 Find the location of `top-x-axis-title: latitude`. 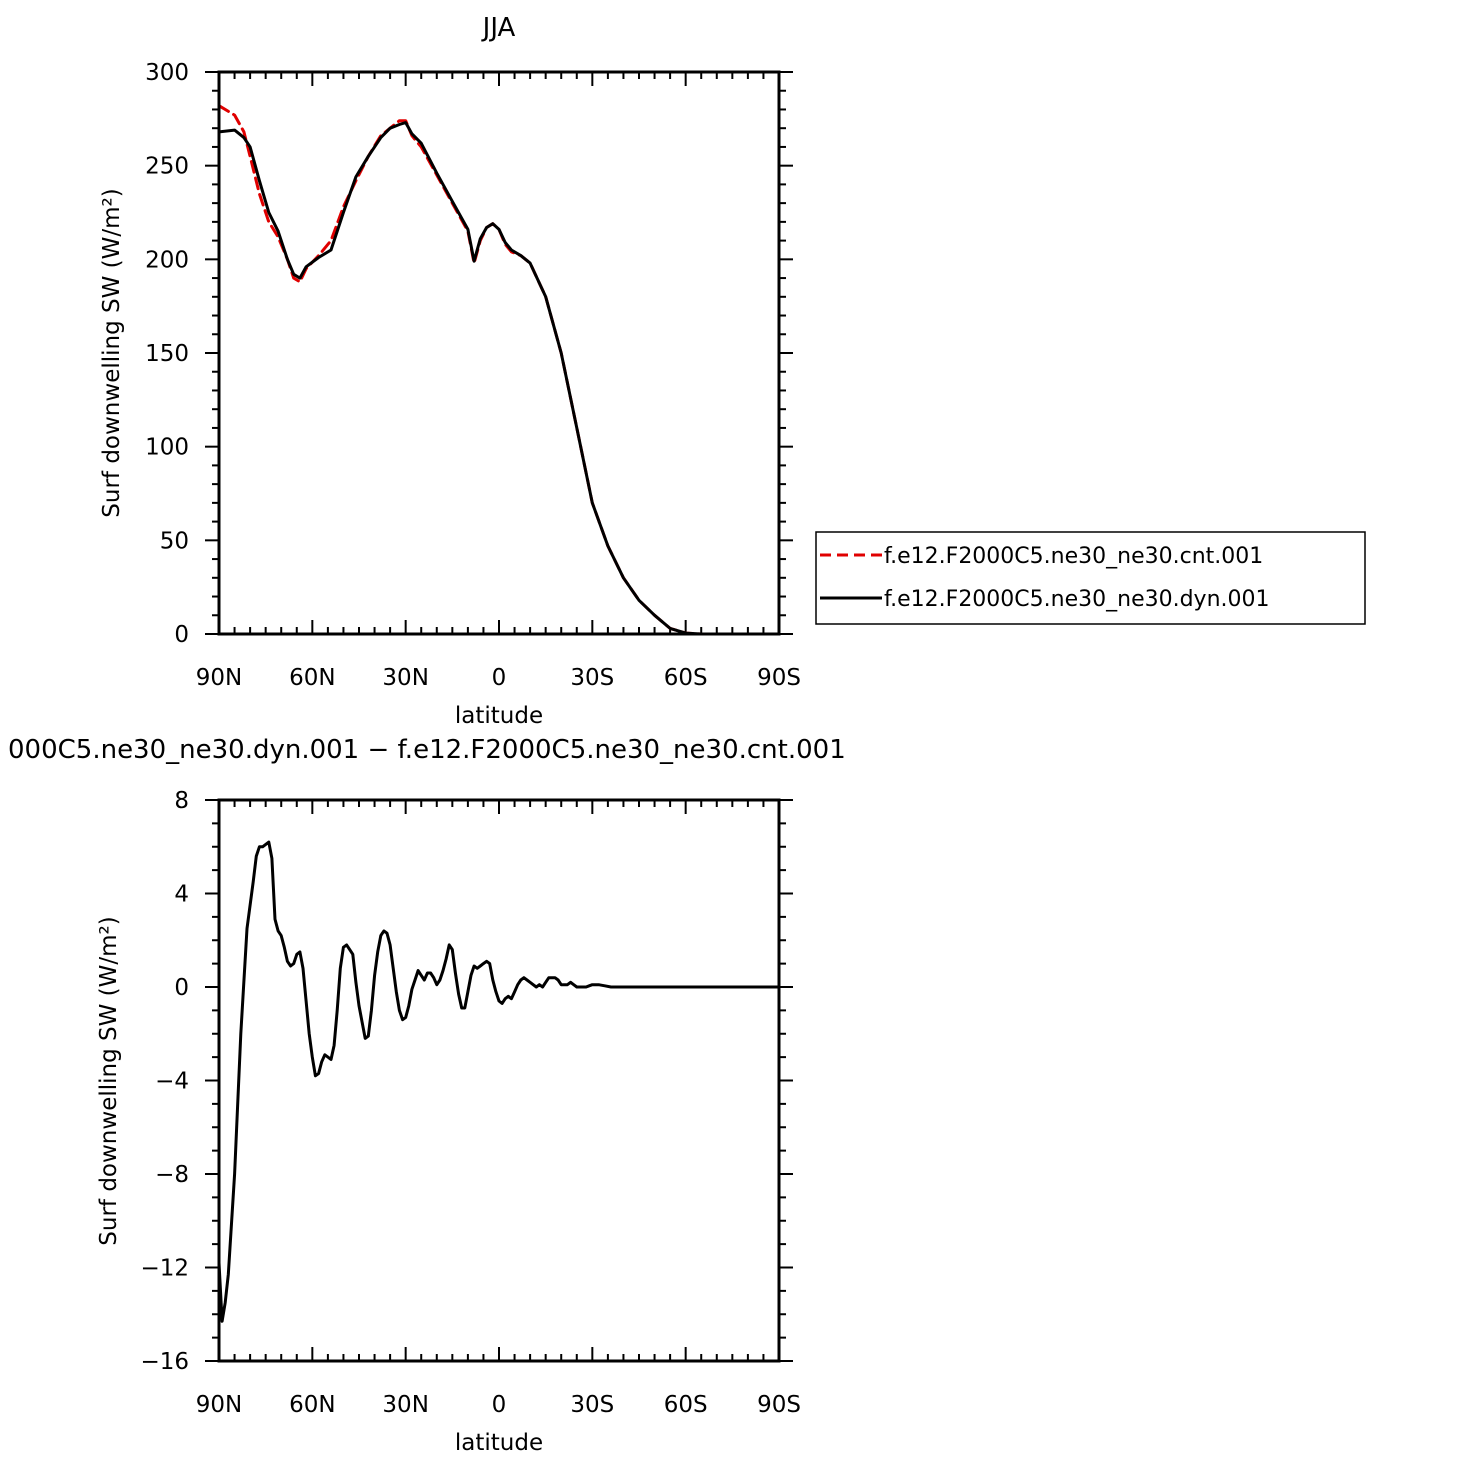

top-x-axis-title: latitude is located at coordinates (499, 716).